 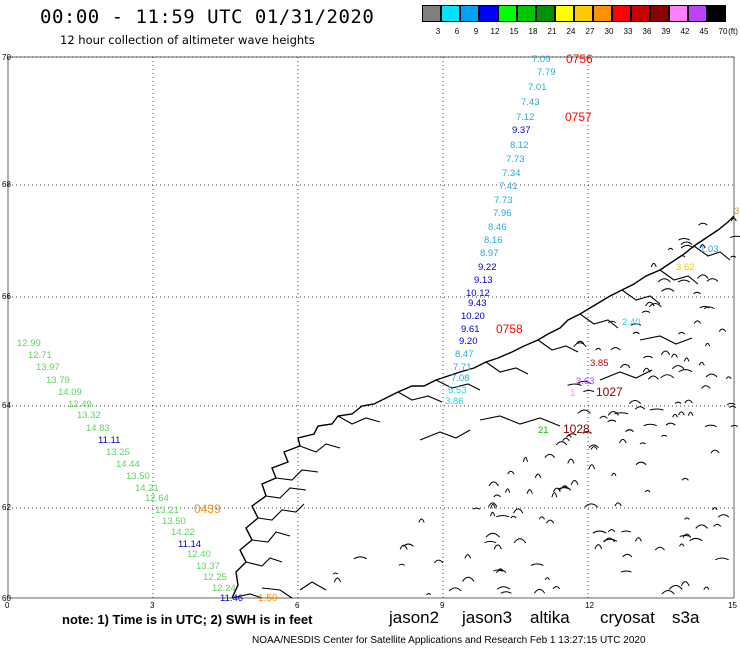 What do you see at coordinates (277, 593) in the screenshot?
I see `coast-islands` at bounding box center [277, 593].